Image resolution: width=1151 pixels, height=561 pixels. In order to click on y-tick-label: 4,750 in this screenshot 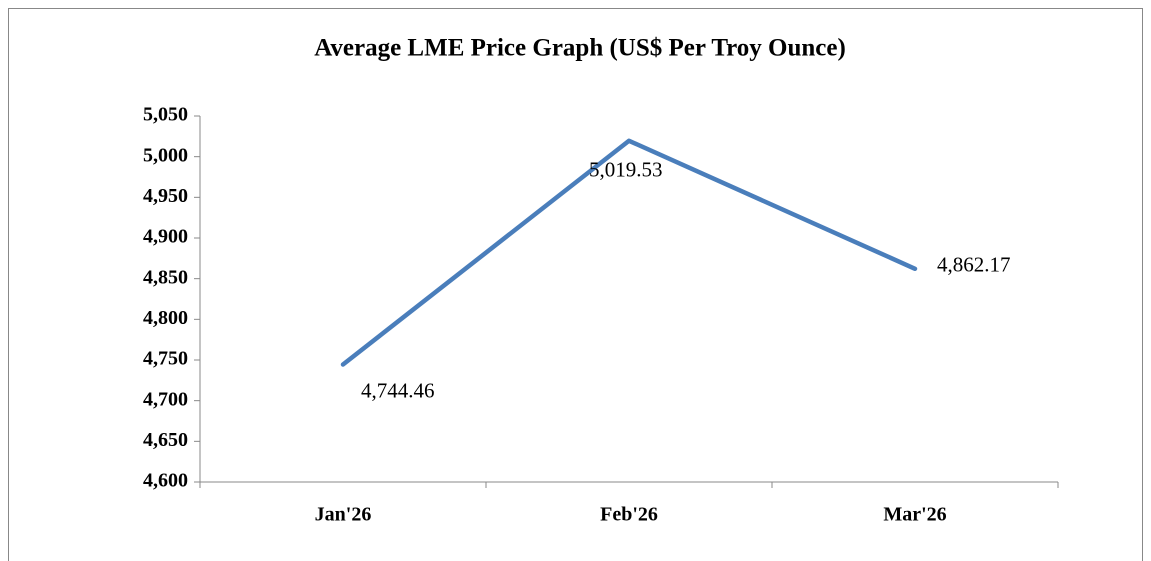, I will do `click(165, 359)`.